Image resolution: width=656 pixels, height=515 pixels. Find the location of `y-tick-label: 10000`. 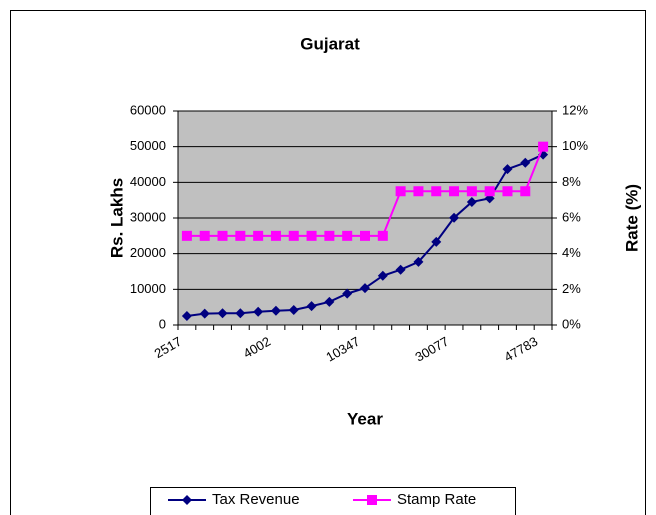

y-tick-label: 10000 is located at coordinates (148, 288).